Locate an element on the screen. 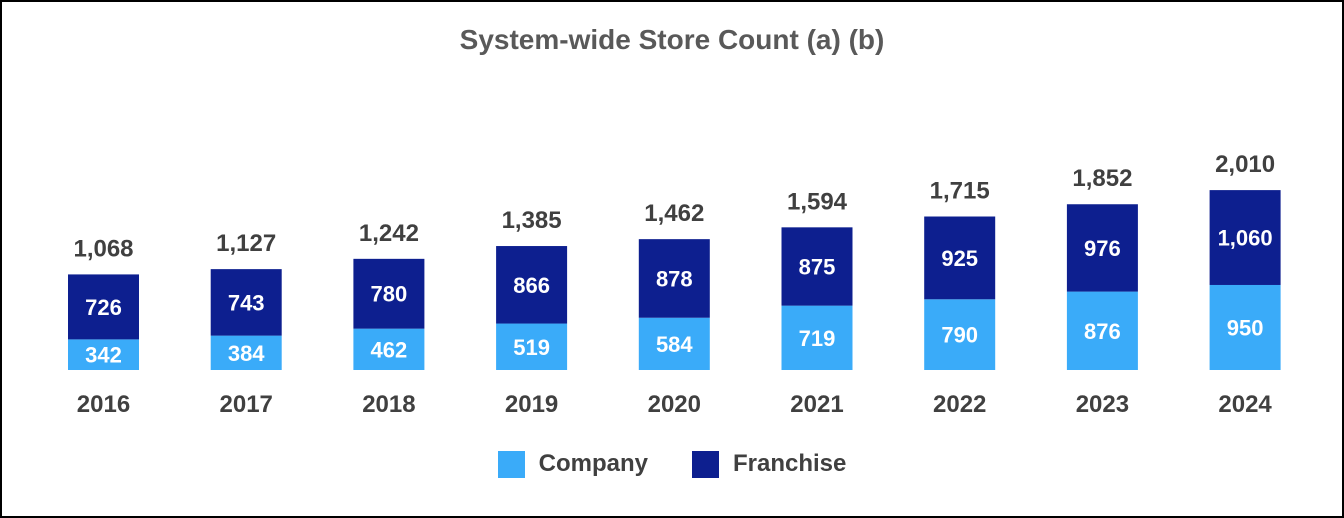 This screenshot has height=518, width=1344. label-franchise-2024: 1,060 is located at coordinates (1245, 238).